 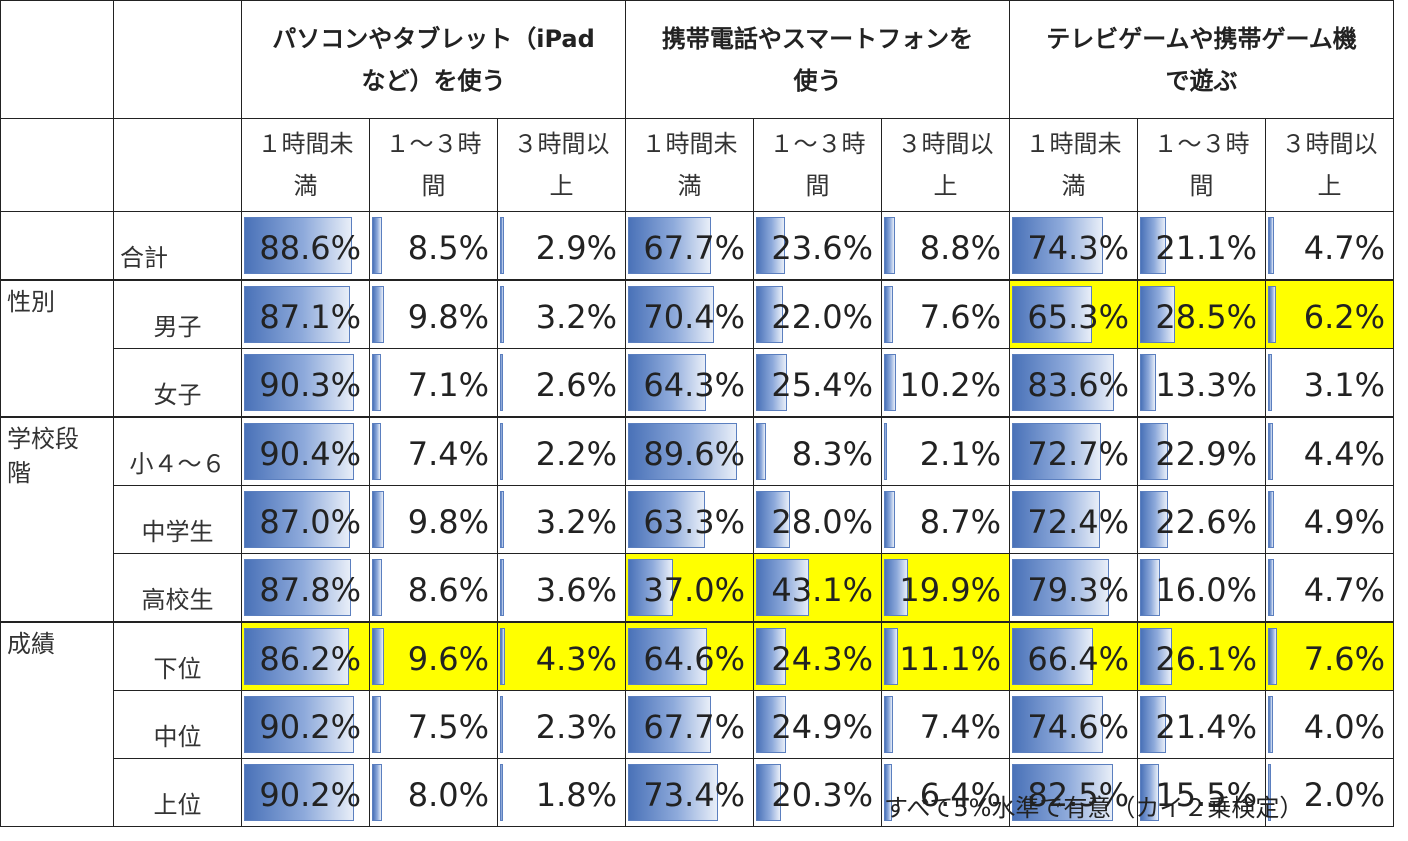 I want to click on row-label: 下位, so click(x=177, y=656).